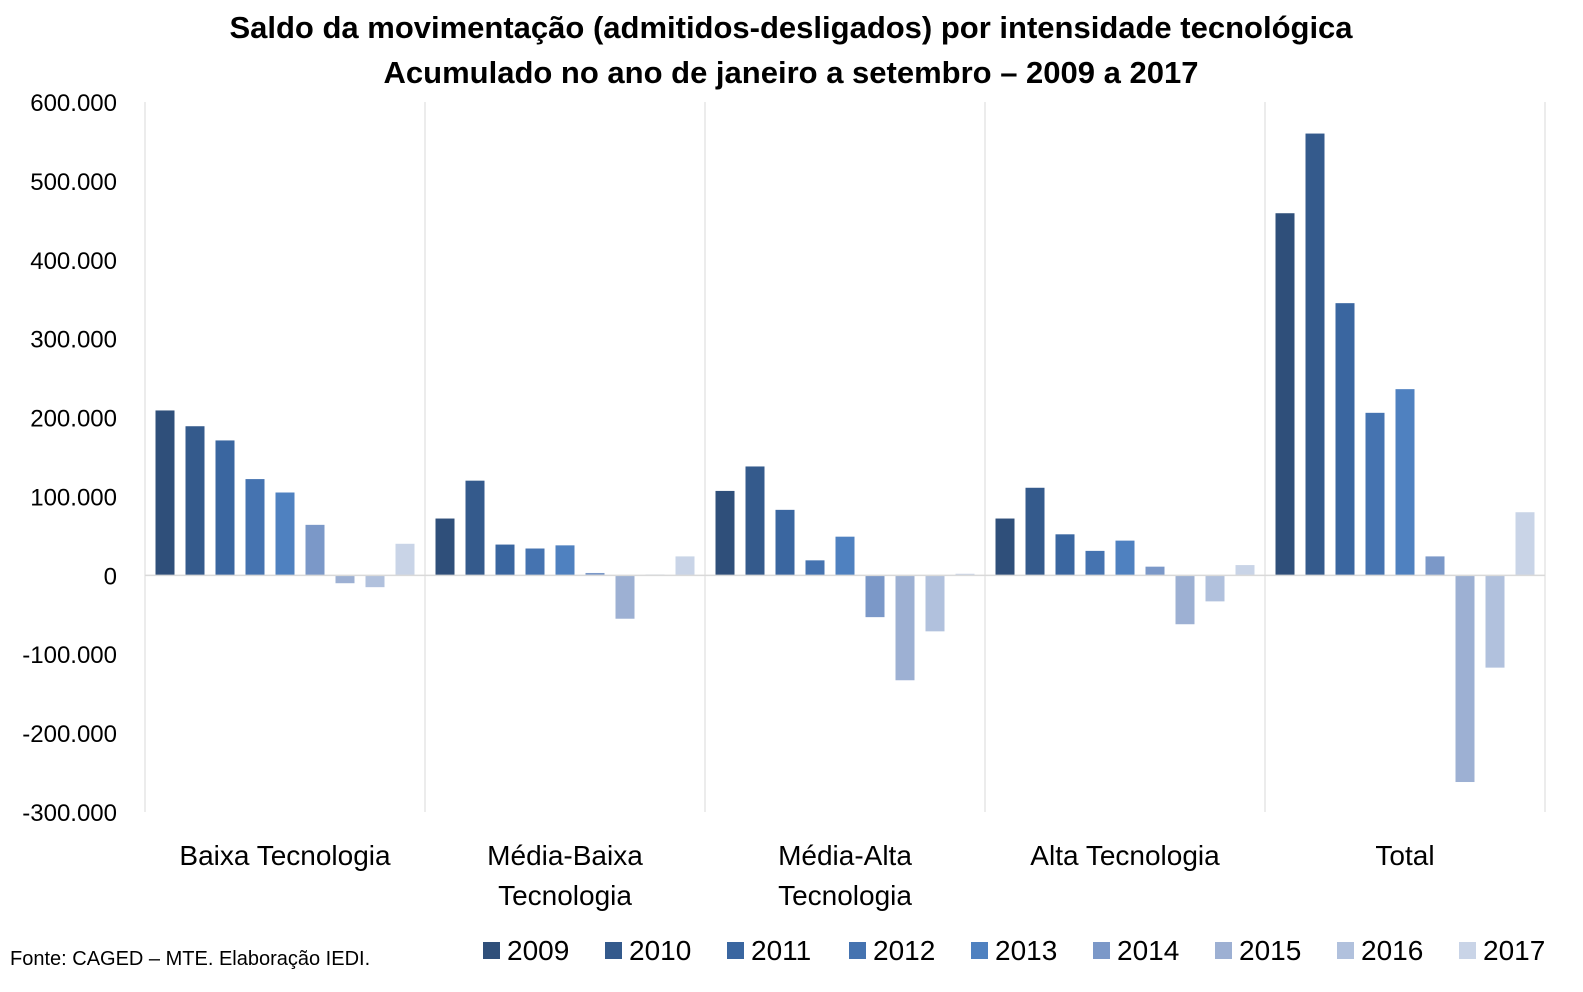  I want to click on legend: 2009 2010 2011 2012 2013 2014 2015 2016 2017, so click(1014, 950).